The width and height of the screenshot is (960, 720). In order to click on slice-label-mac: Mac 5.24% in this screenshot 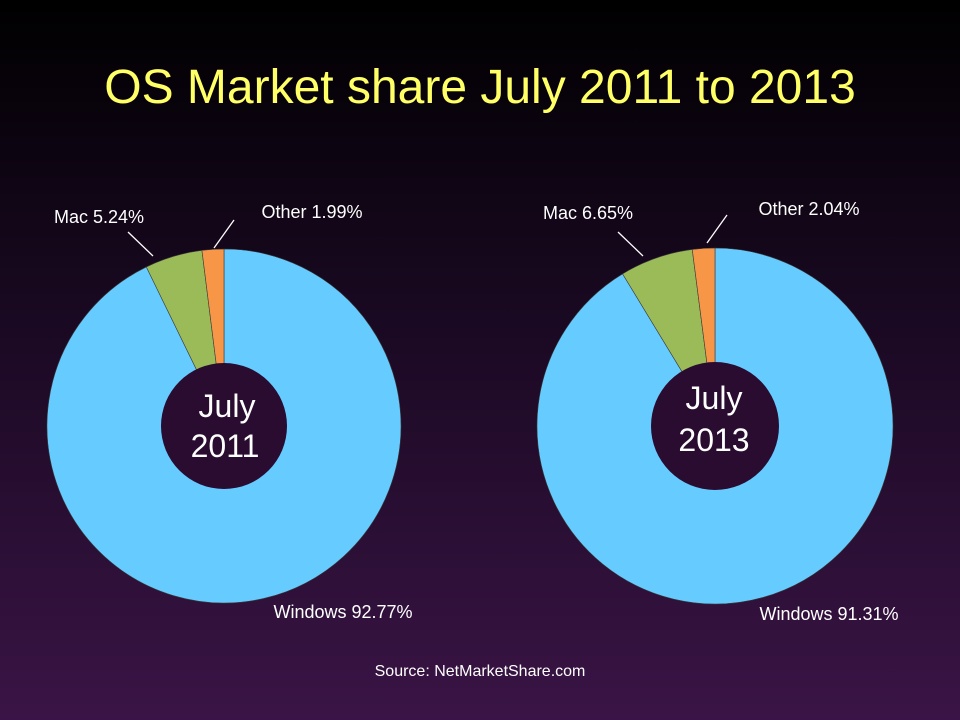, I will do `click(99, 217)`.